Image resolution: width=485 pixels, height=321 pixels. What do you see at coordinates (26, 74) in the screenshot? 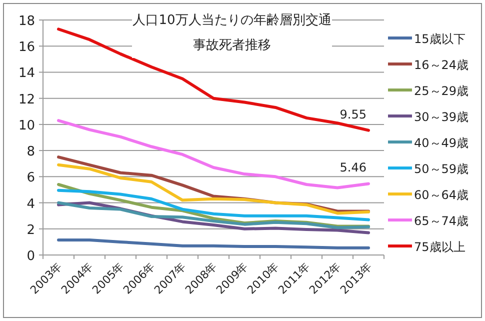
I see `y-tick-label: 14` at bounding box center [26, 74].